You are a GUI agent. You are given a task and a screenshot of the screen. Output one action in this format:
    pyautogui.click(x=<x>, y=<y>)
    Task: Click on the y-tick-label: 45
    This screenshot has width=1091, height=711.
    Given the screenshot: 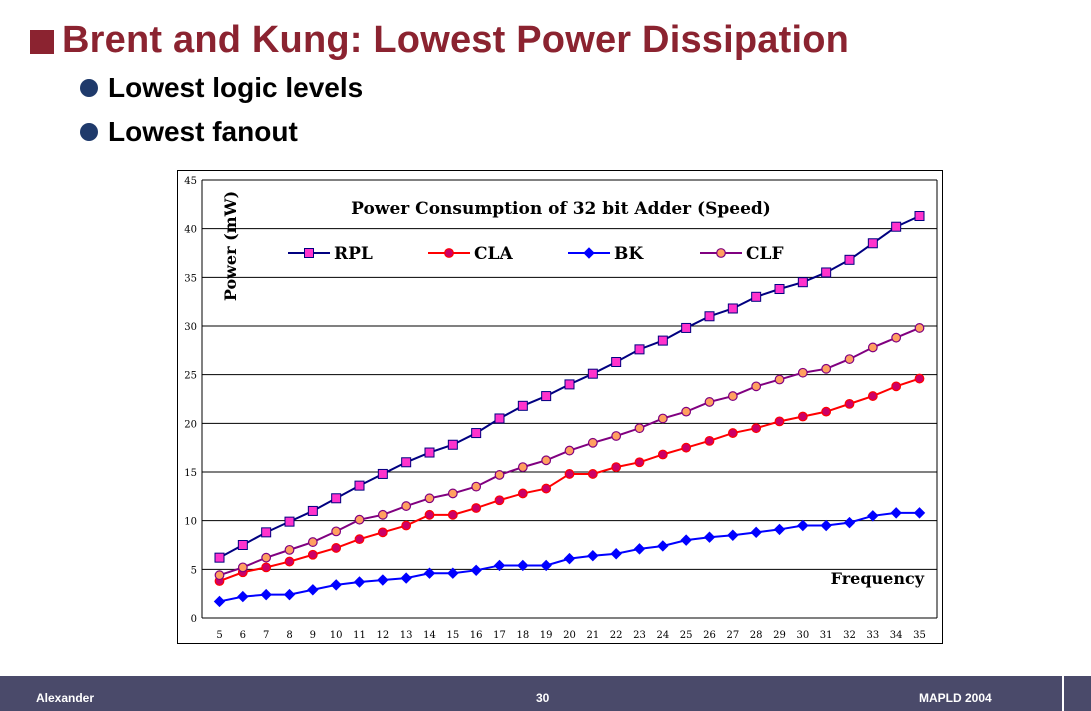 What is the action you would take?
    pyautogui.click(x=190, y=181)
    